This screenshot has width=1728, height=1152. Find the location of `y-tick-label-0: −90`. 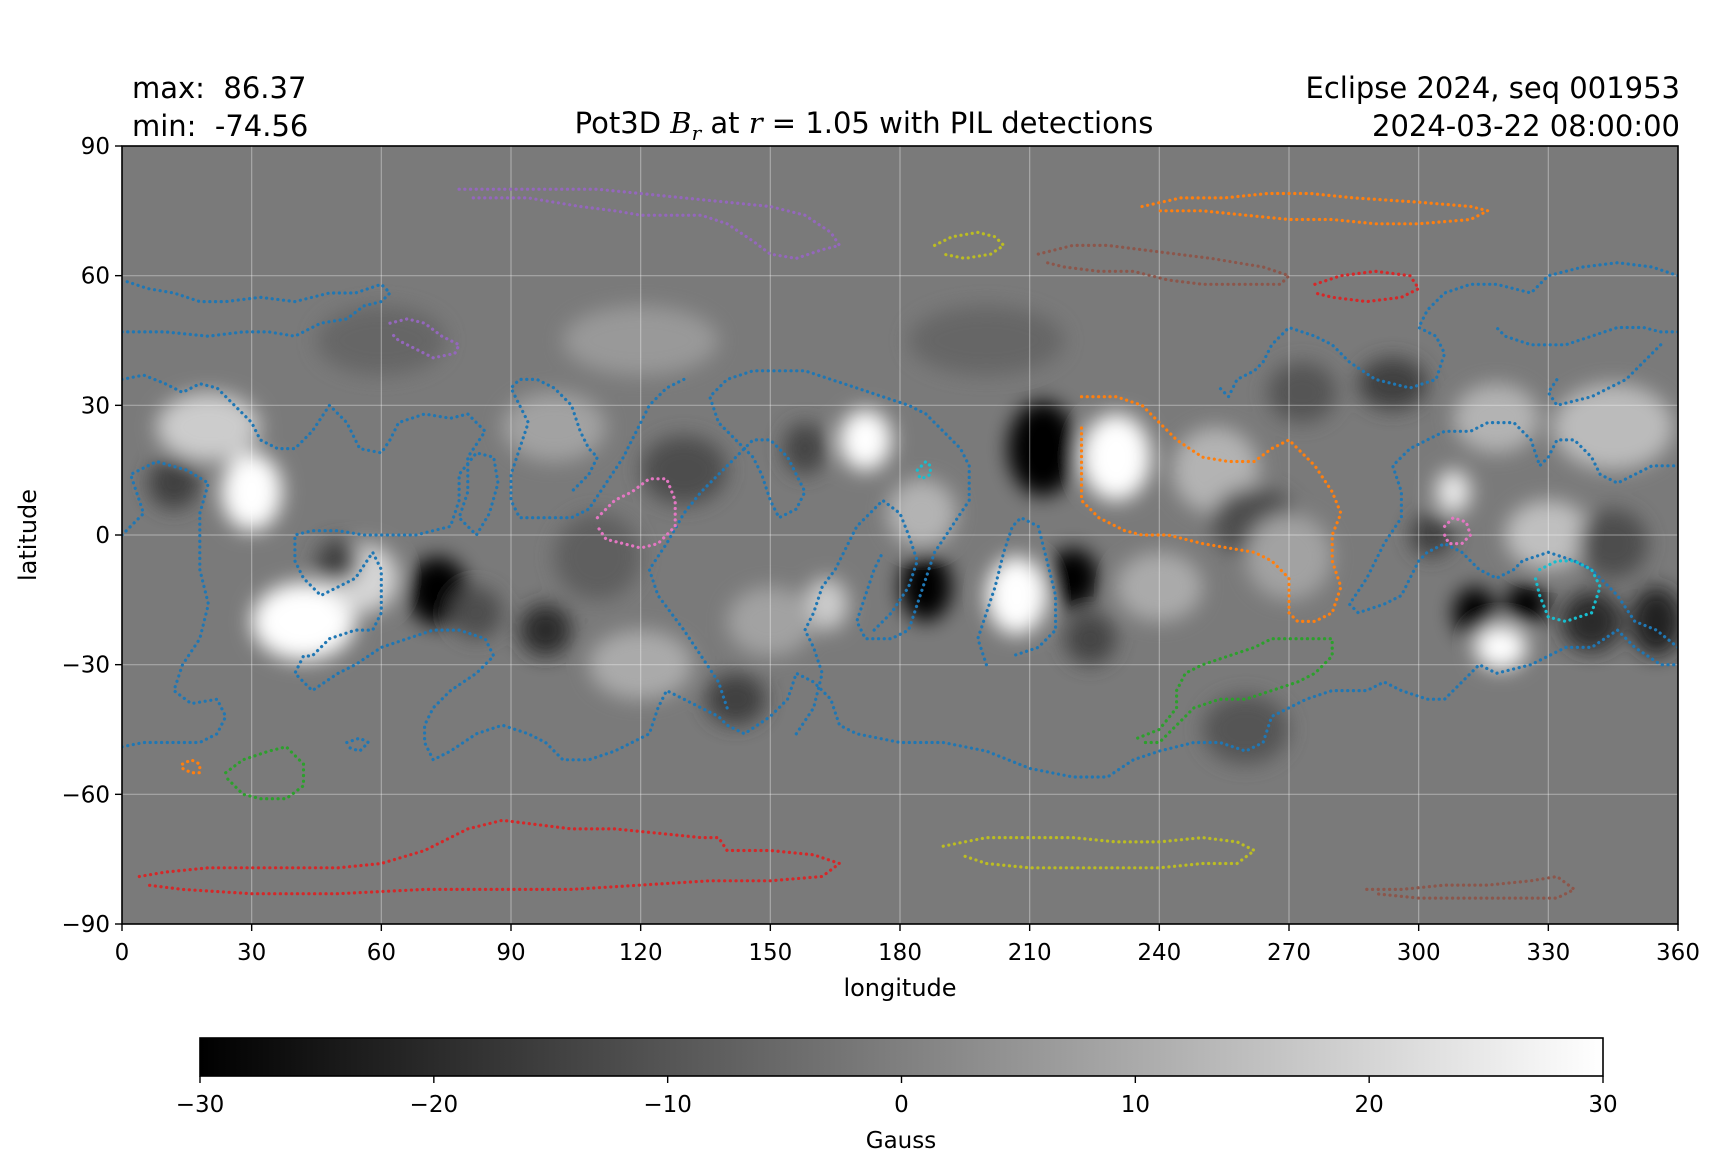

y-tick-label-0: −90 is located at coordinates (85, 925).